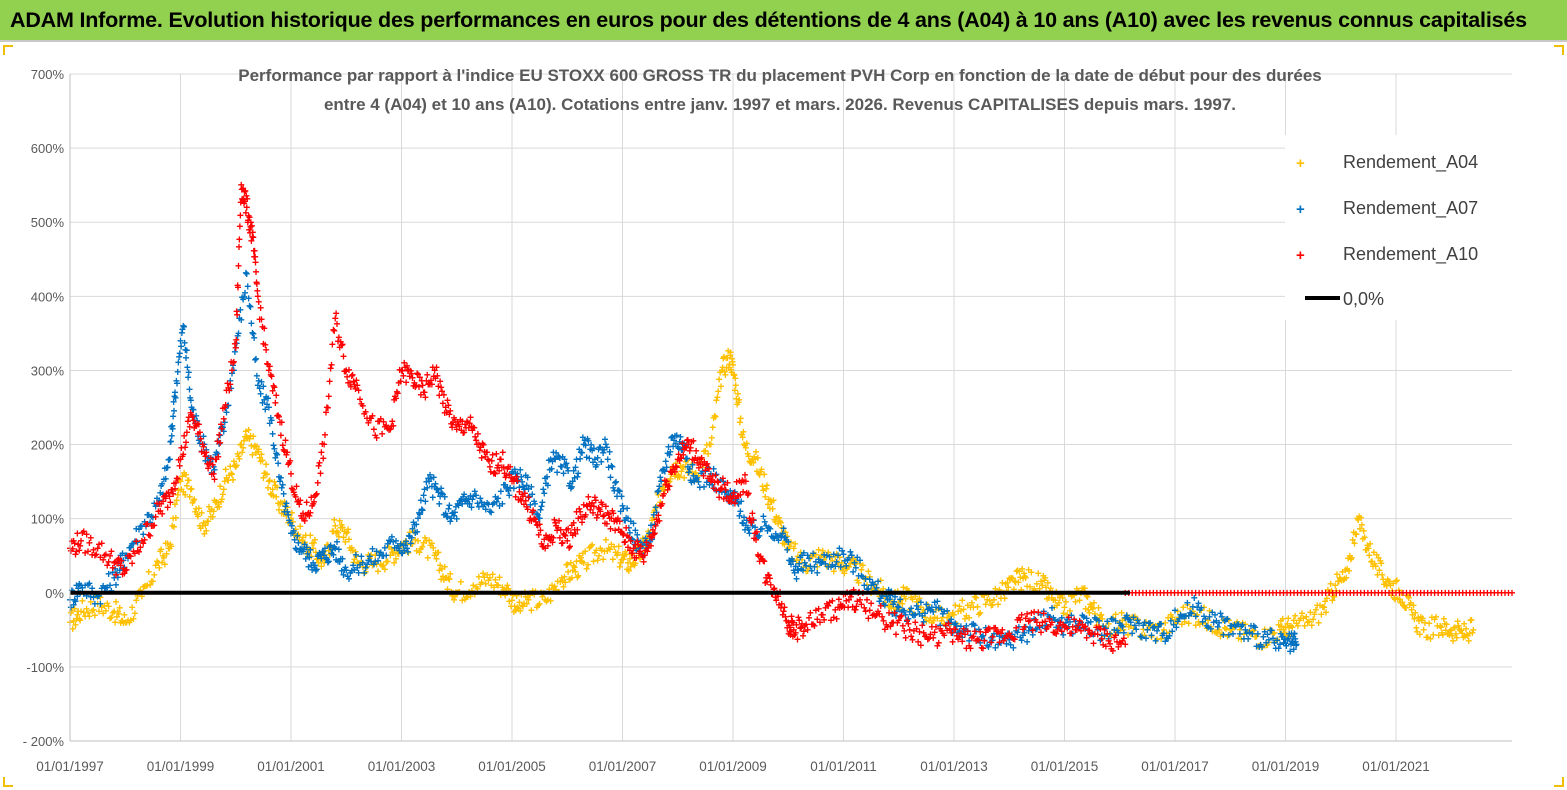  I want to click on x-tick-label: 01/01/2003, so click(402, 766).